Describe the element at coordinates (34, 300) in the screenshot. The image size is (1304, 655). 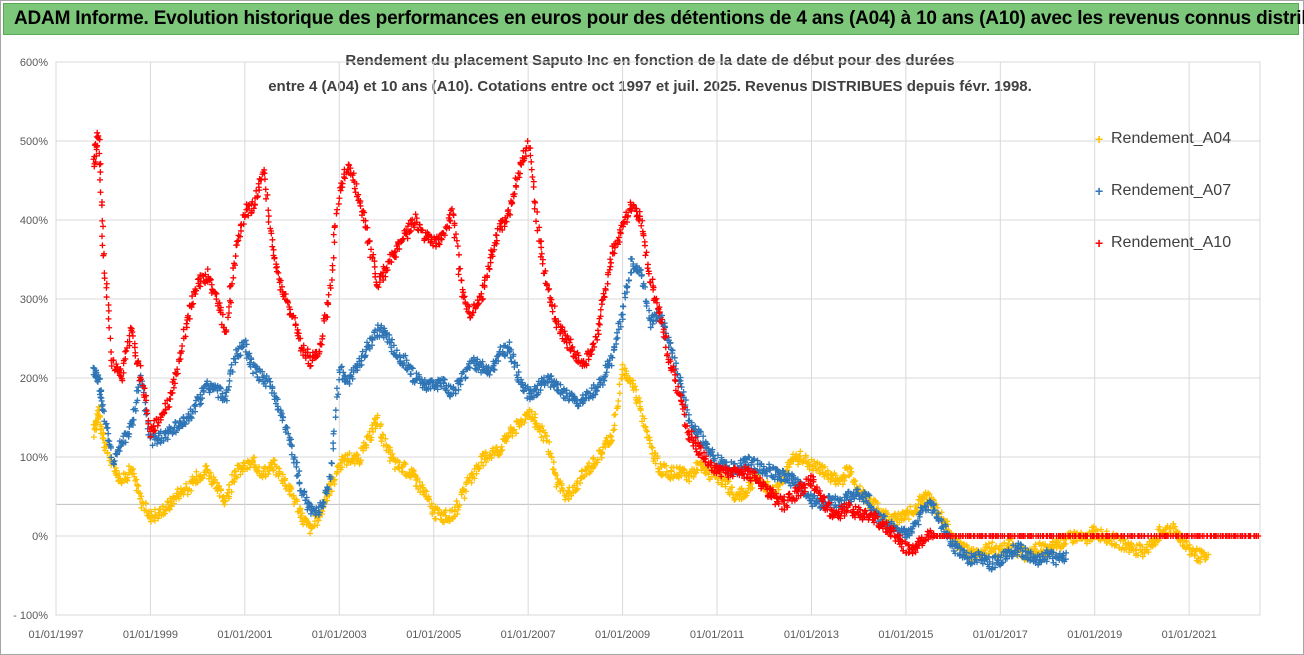
I see `y-tick-label: 300%` at that location.